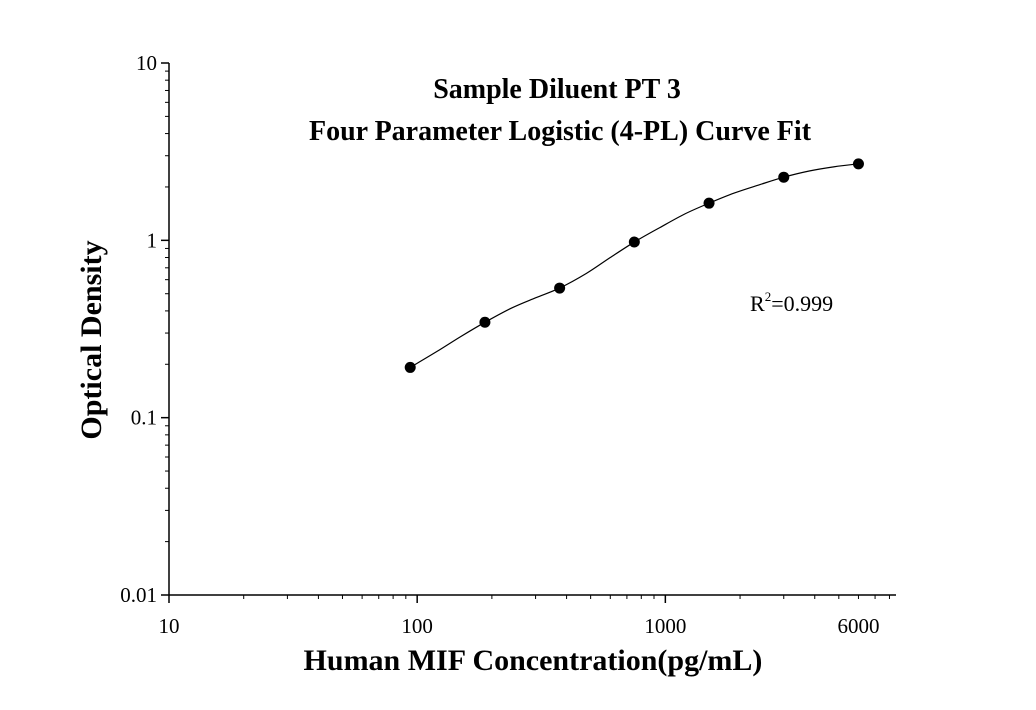 The image size is (1036, 710). Describe the element at coordinates (557, 89) in the screenshot. I see `chart-title: Sample Diluent PT 3` at that location.